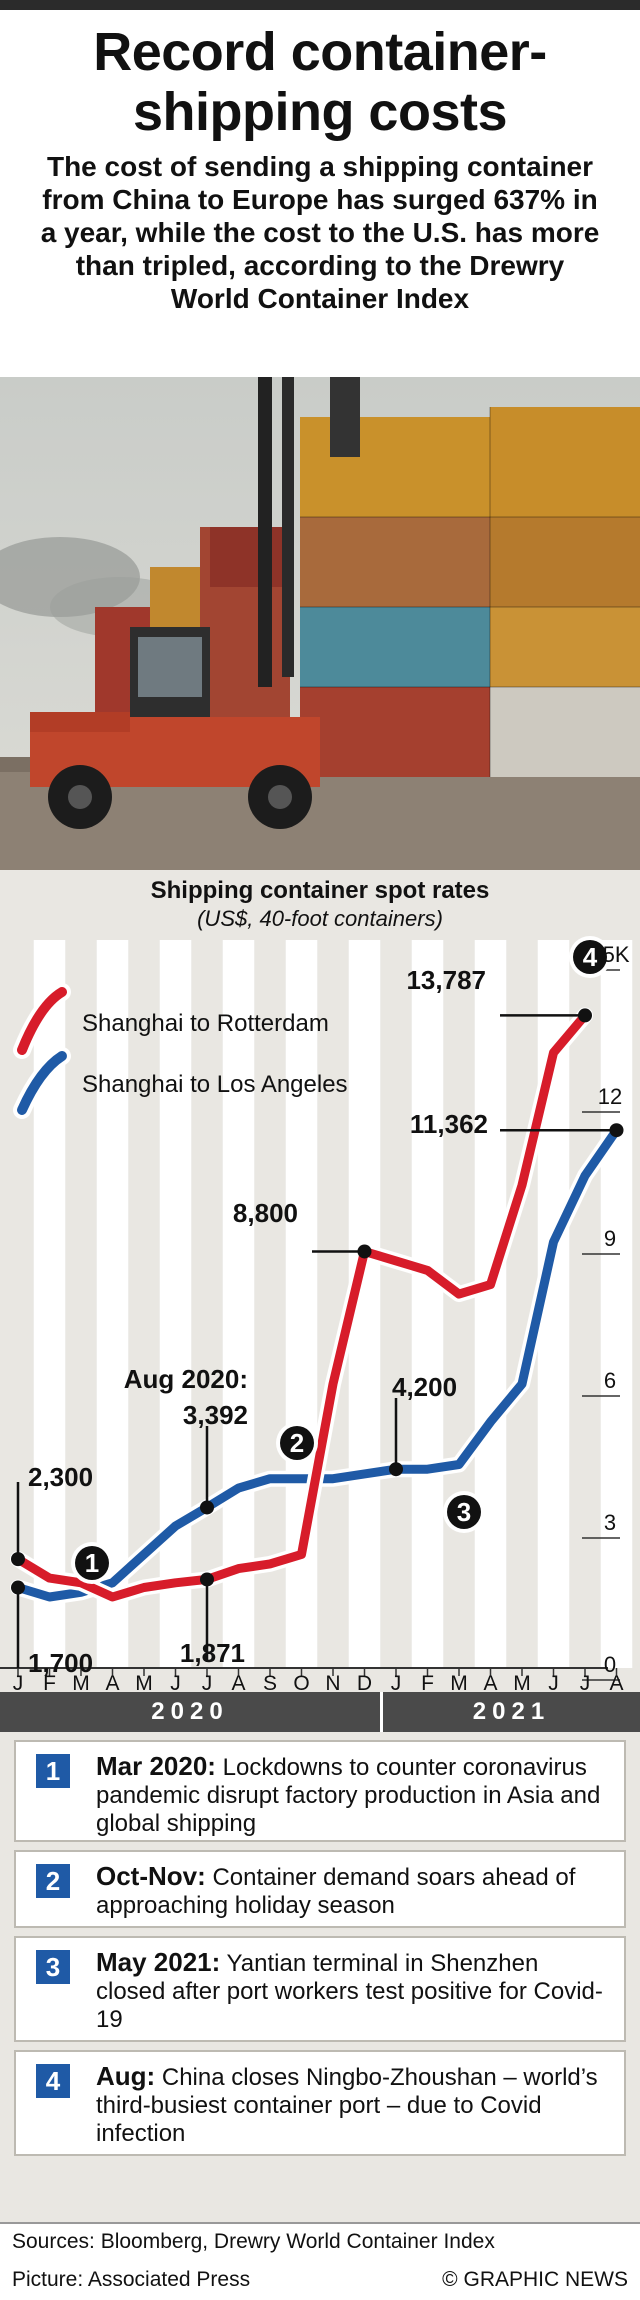  Describe the element at coordinates (53, 2081) in the screenshot. I see `note-number: 4` at that location.